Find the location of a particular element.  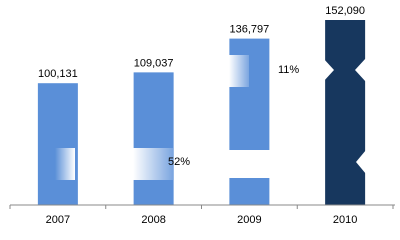

annotation: 52% is located at coordinates (179, 162).